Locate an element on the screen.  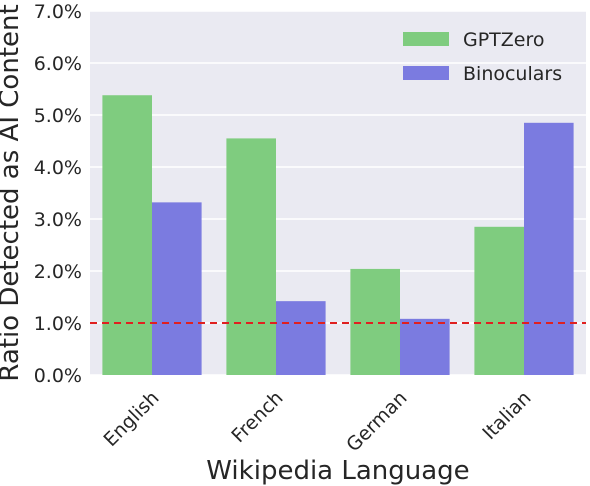
legend: GPTZero Binoculars is located at coordinates (482, 57).